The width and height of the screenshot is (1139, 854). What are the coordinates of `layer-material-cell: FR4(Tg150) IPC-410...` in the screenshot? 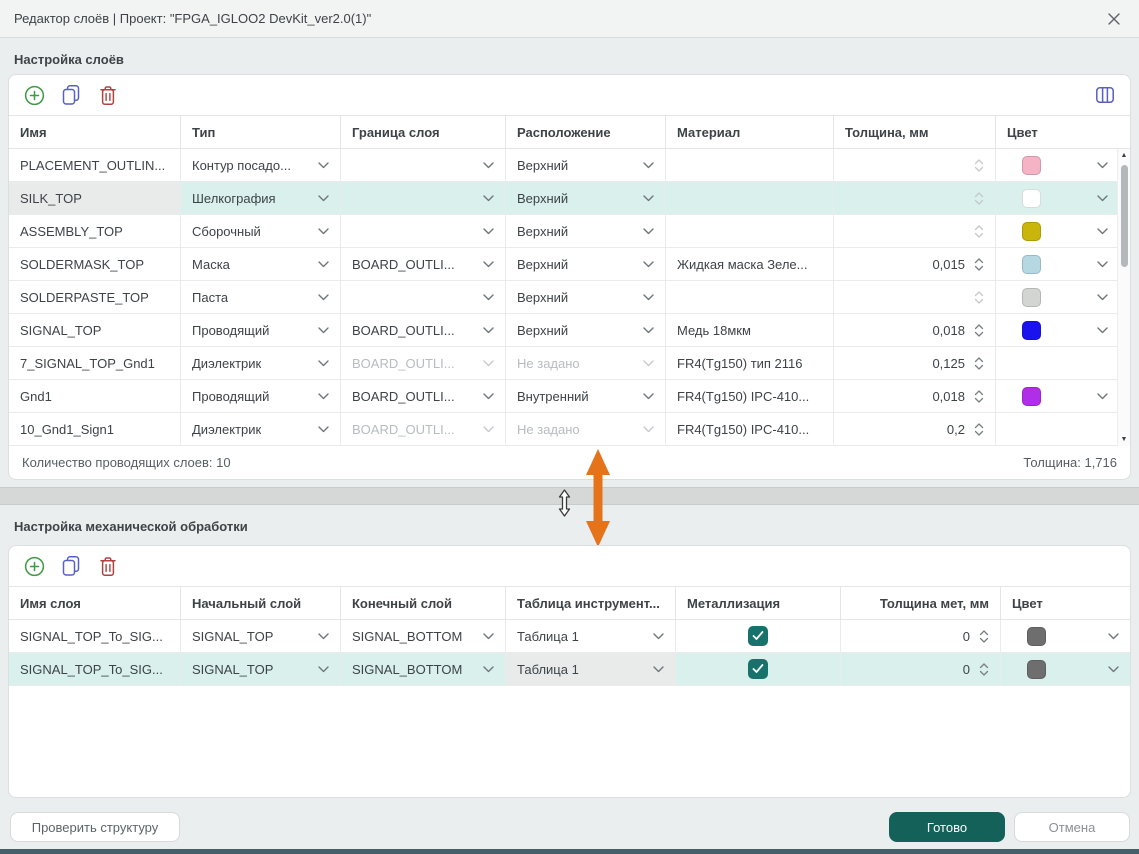 It's located at (750, 429).